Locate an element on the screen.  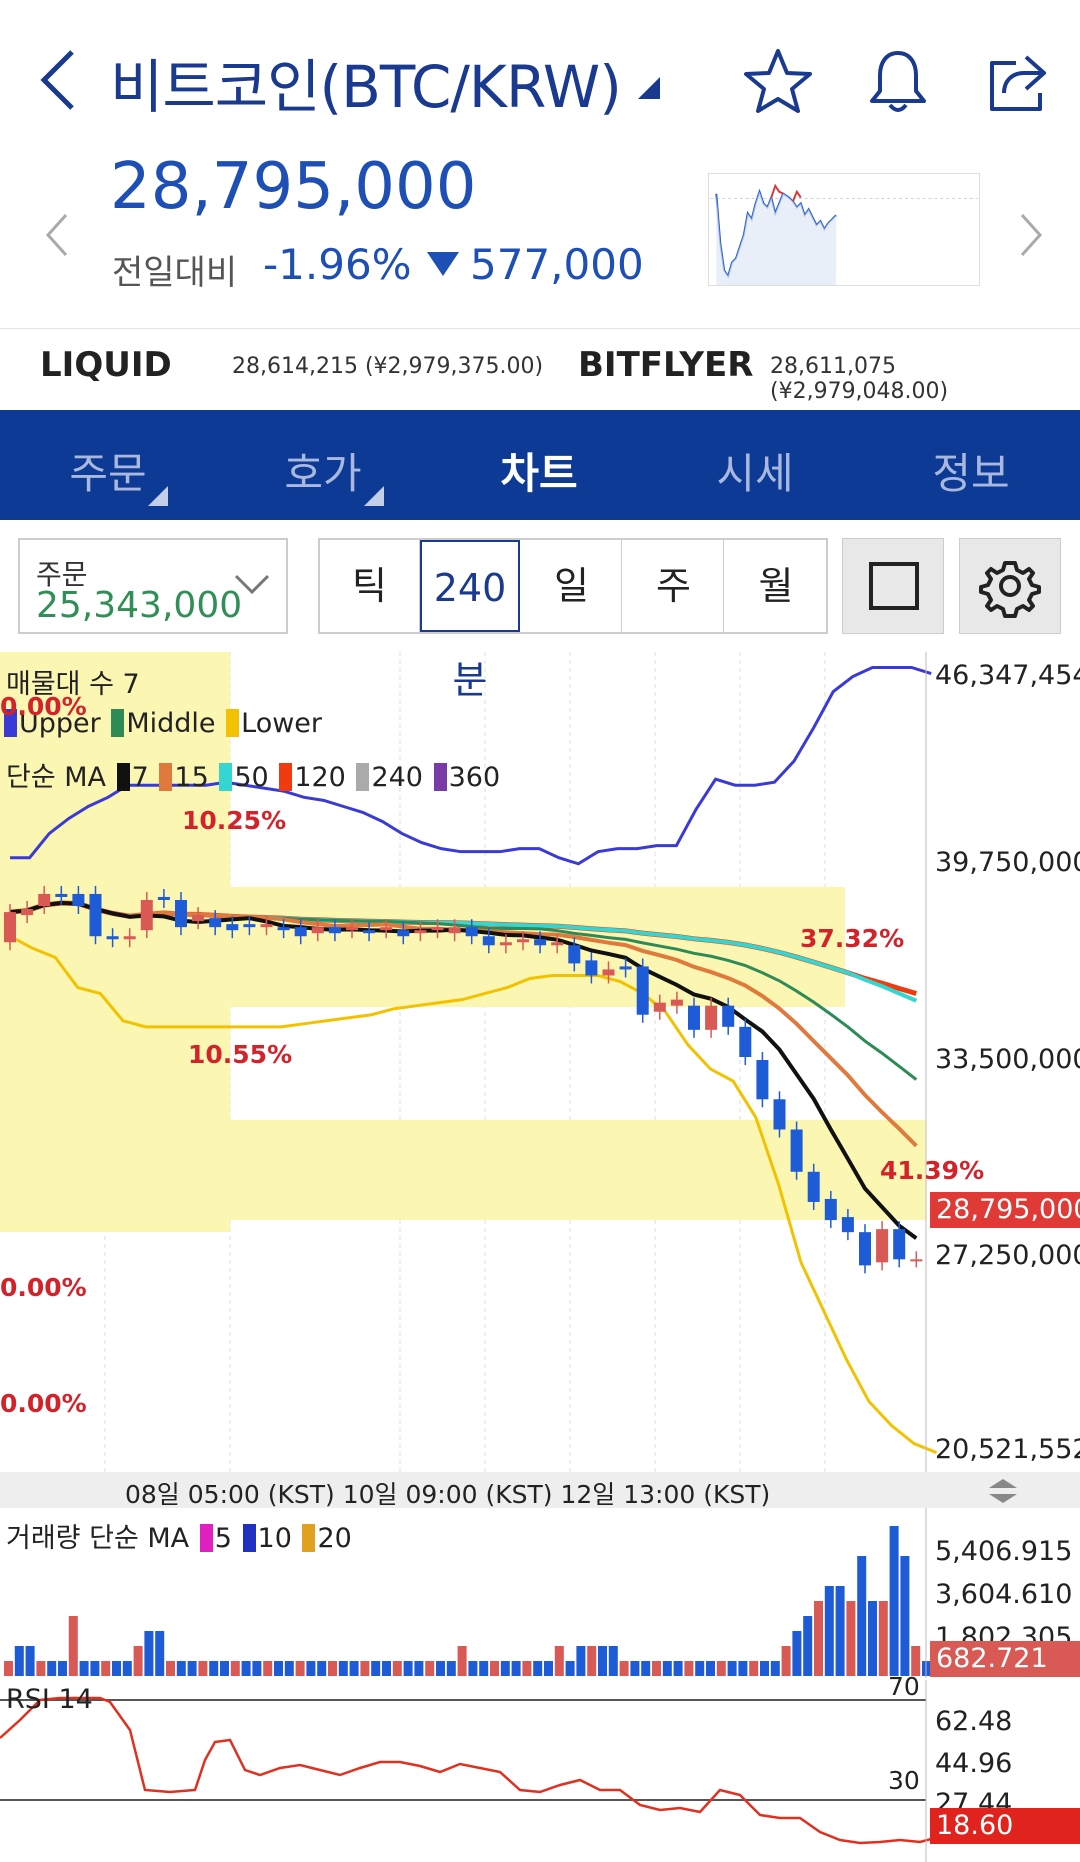
share-icon is located at coordinates (1018, 81).